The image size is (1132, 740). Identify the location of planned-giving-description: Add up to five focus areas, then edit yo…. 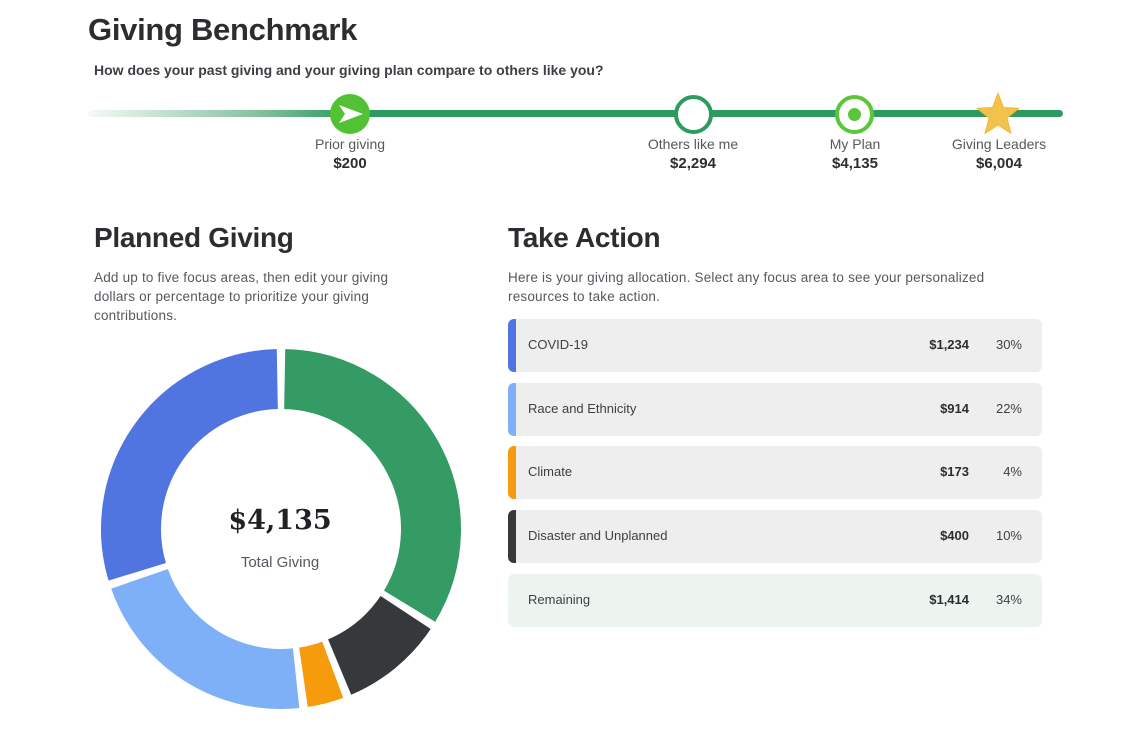
(241, 296).